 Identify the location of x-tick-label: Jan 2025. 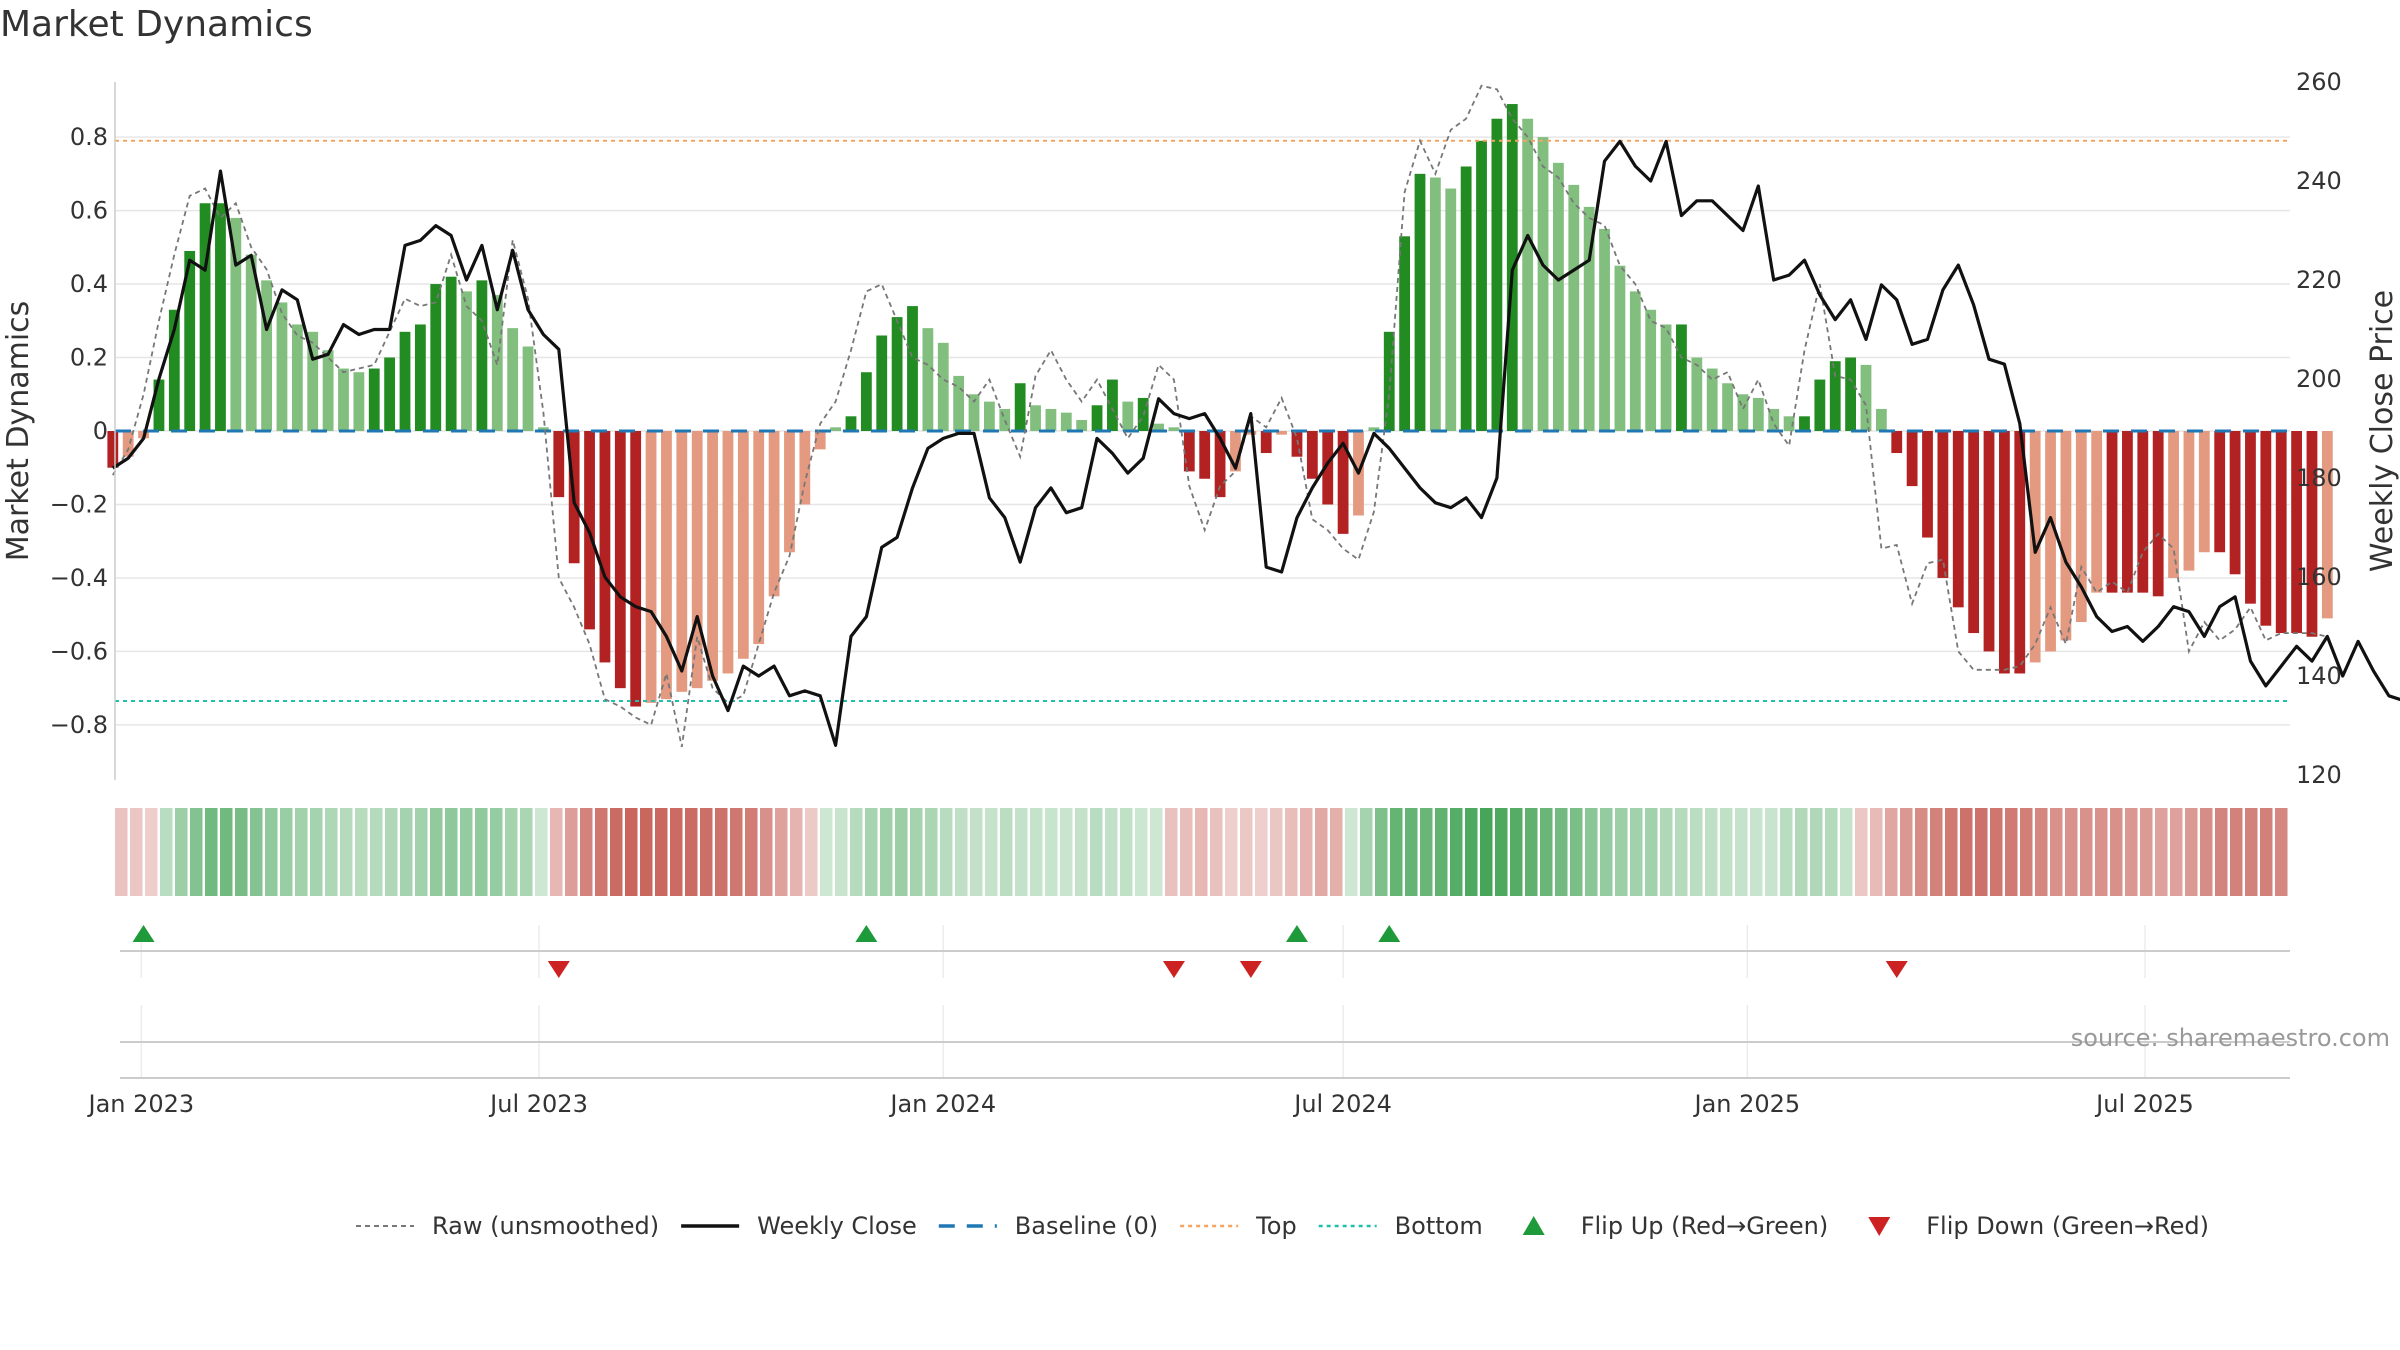
(1746, 1104).